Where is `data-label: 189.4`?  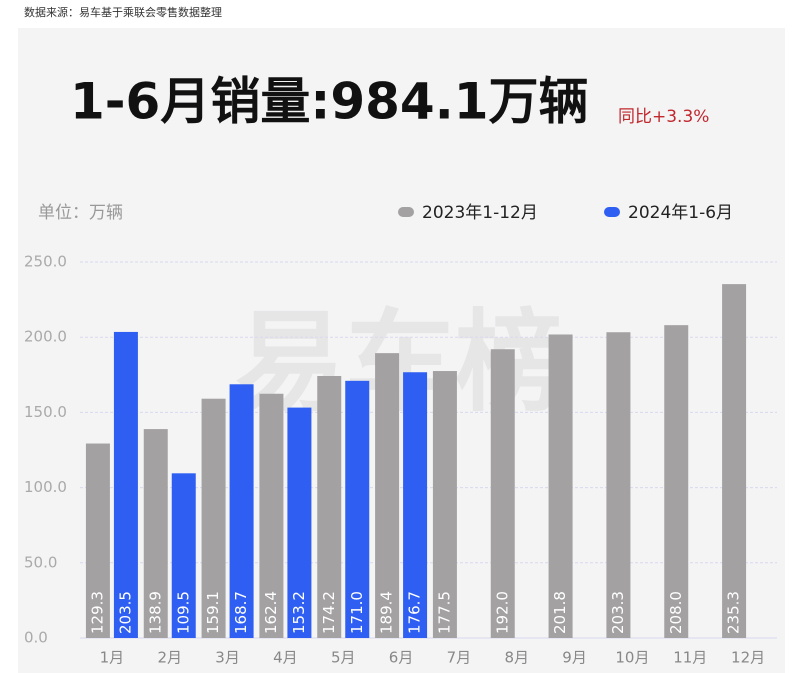 data-label: 189.4 is located at coordinates (387, 612).